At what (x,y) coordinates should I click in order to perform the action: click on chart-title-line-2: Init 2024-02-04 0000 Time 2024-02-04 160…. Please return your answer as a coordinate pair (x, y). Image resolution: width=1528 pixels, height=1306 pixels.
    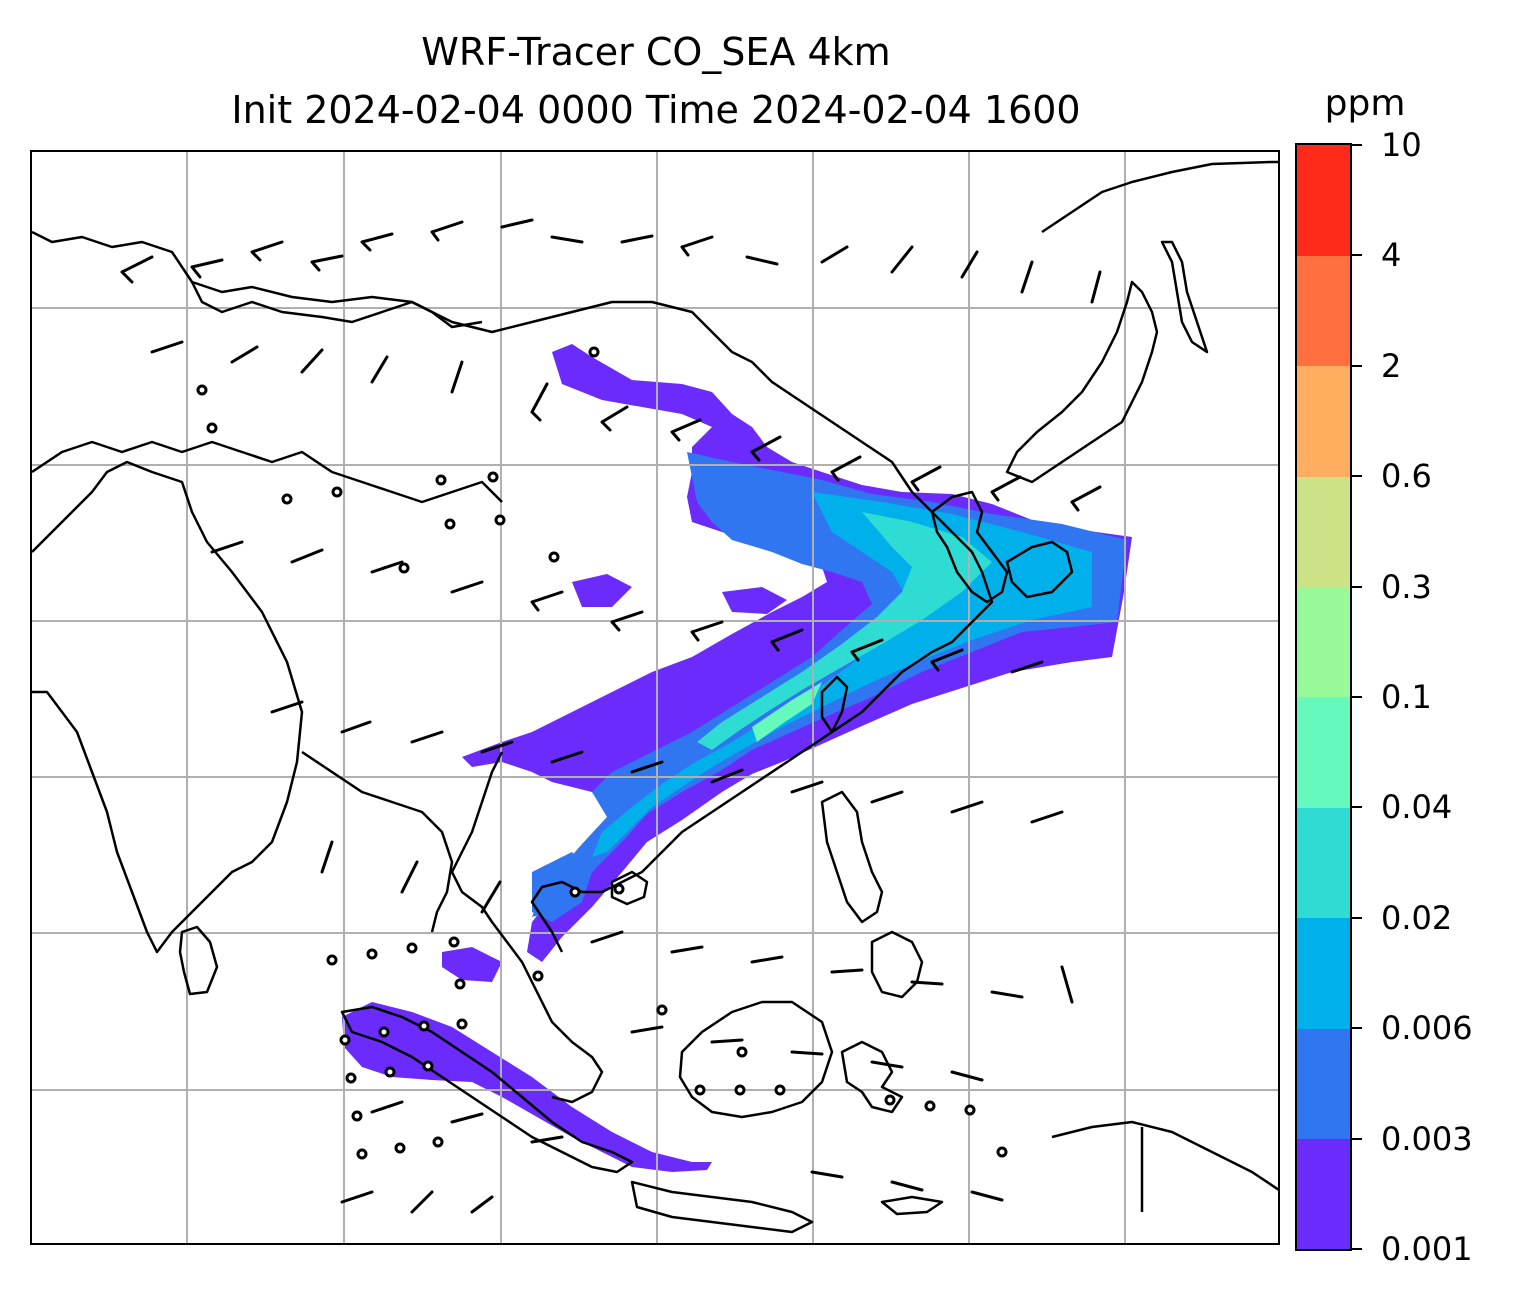
    Looking at the image, I should click on (656, 110).